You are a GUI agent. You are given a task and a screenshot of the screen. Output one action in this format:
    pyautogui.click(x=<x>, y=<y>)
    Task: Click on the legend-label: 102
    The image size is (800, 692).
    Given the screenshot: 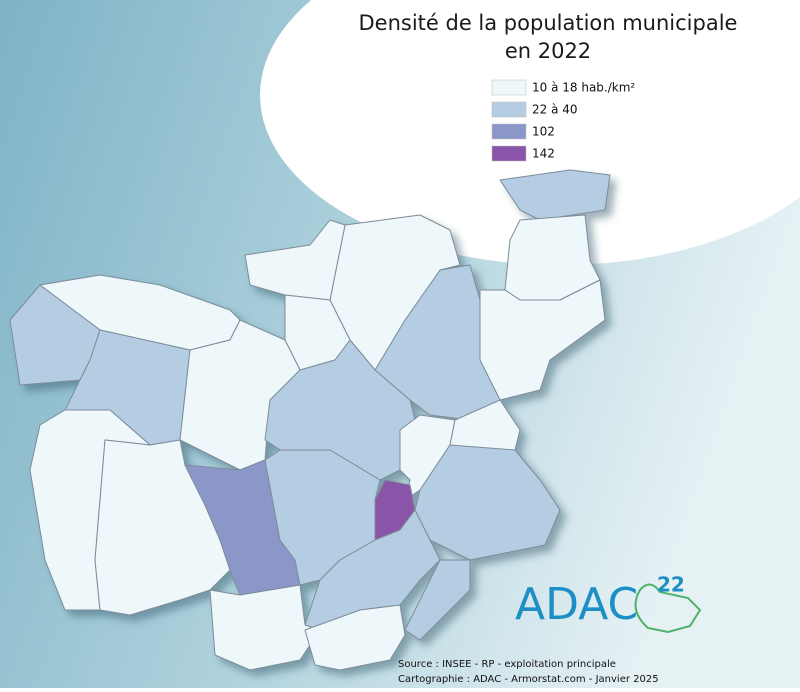 What is the action you would take?
    pyautogui.click(x=543, y=132)
    